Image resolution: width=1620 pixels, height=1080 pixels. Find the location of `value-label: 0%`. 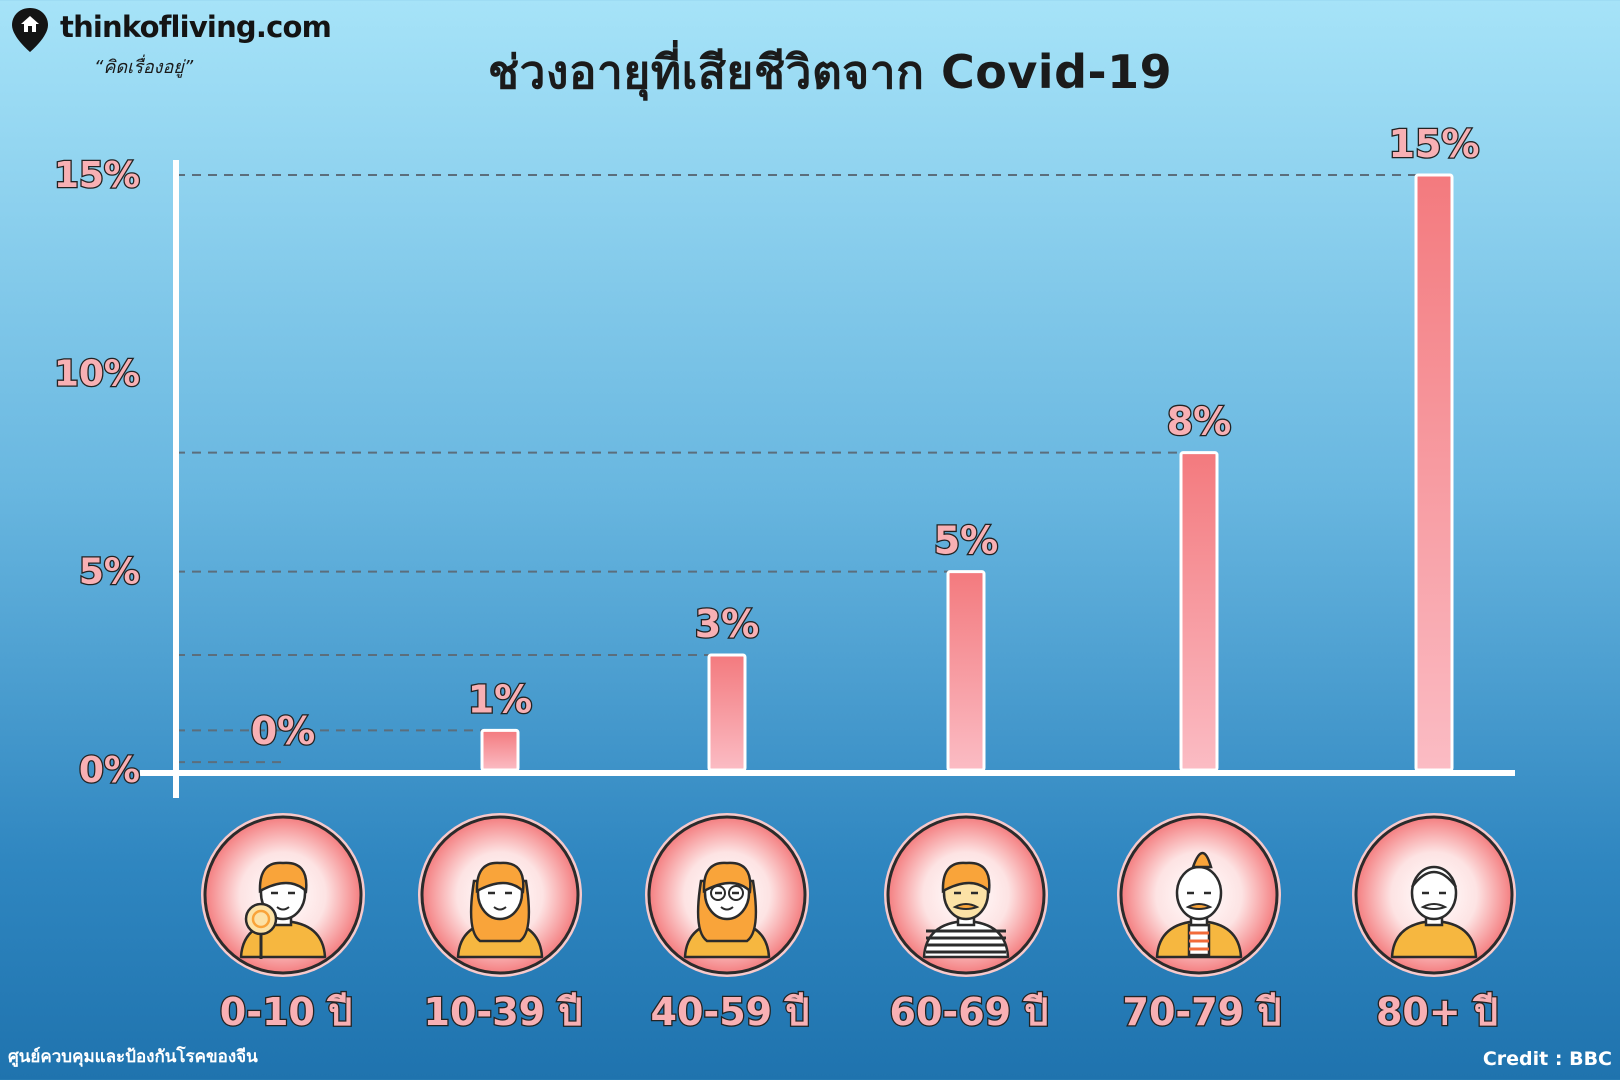

value-label: 0% is located at coordinates (283, 731).